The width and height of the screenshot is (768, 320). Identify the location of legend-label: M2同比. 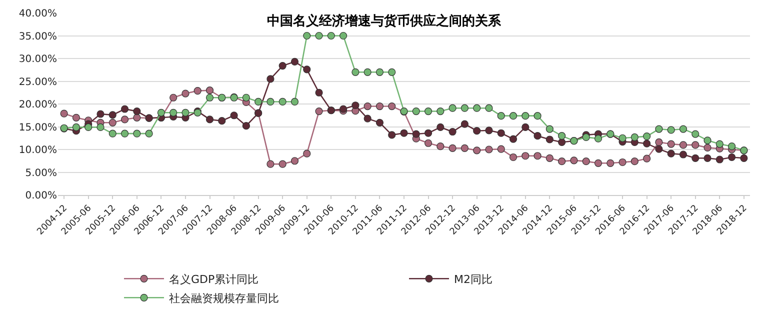
(473, 279).